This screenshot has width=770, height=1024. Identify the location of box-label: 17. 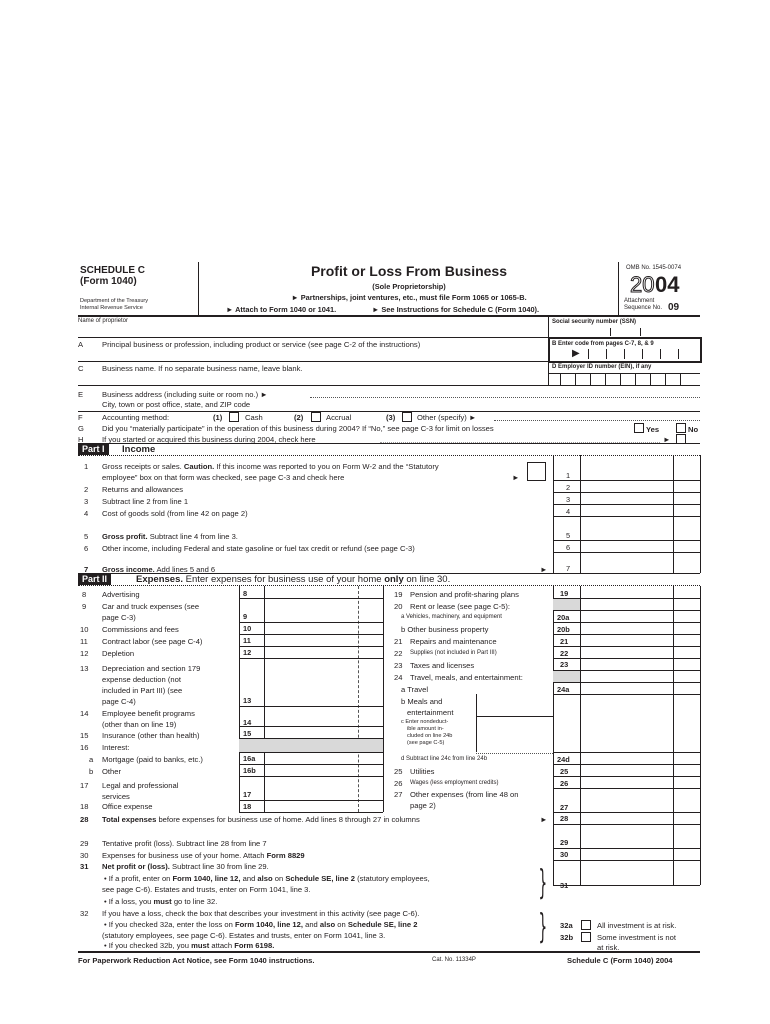
(247, 794).